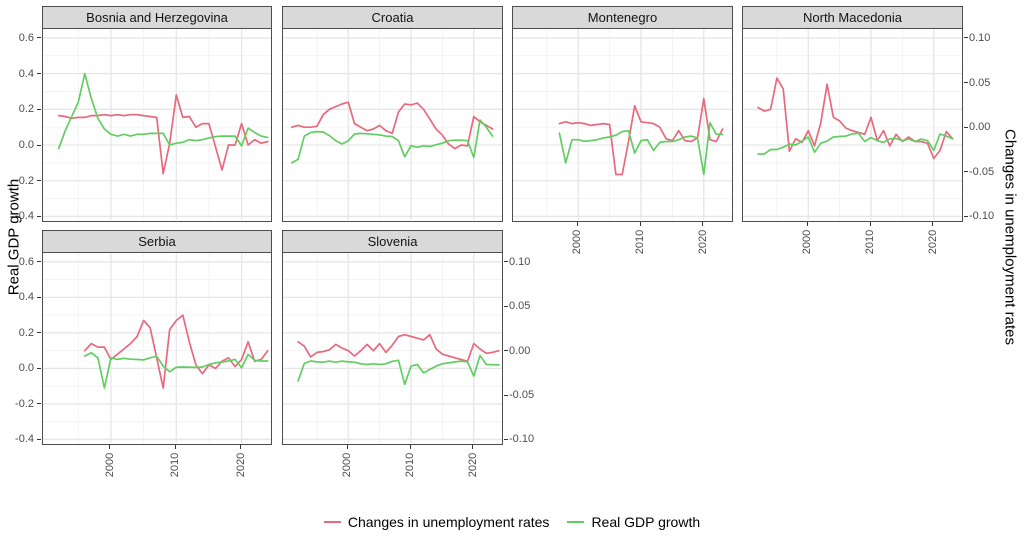 This screenshot has width=1024, height=546. I want to click on panel-plot-bosnia, so click(157, 125).